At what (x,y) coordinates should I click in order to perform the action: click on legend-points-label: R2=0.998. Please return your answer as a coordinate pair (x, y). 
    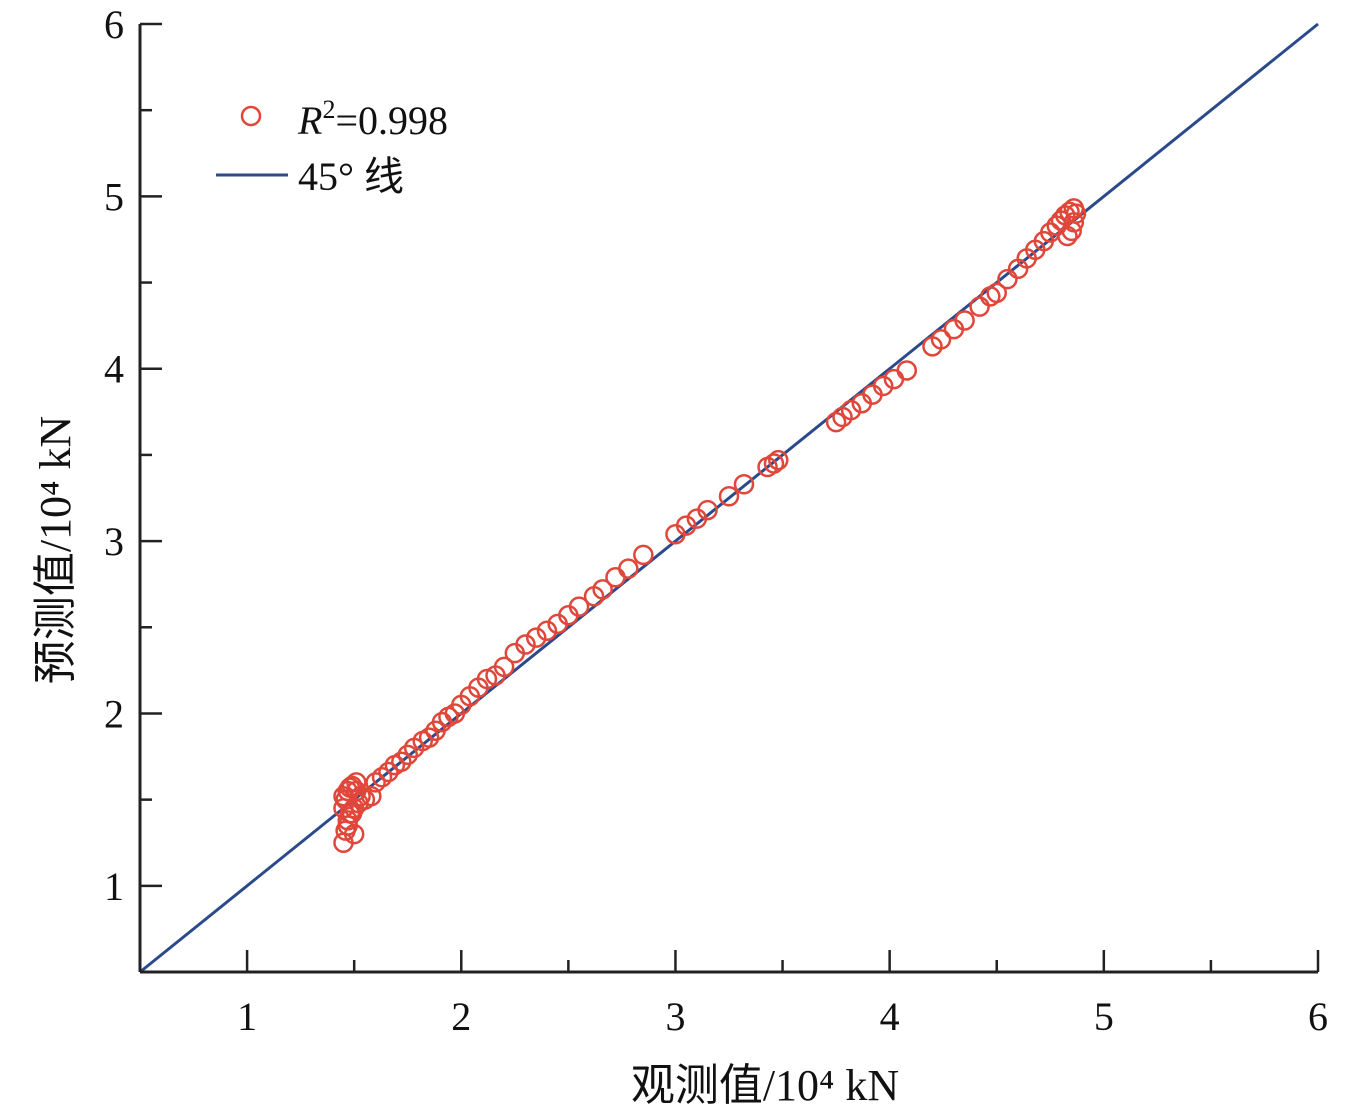
    Looking at the image, I should click on (372, 119).